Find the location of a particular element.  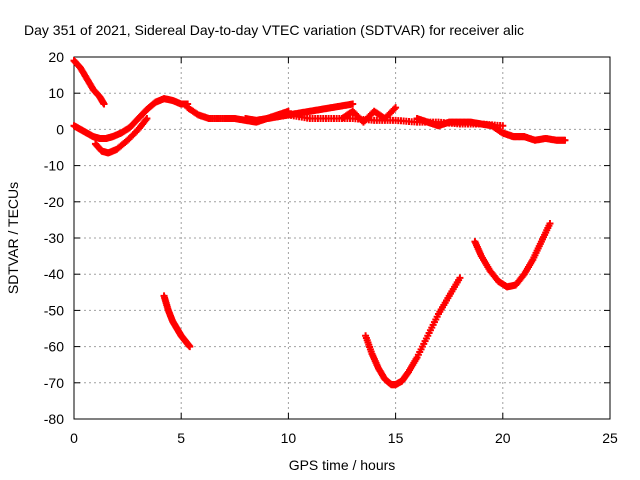

y-tick-label: -60 is located at coordinates (54, 347).